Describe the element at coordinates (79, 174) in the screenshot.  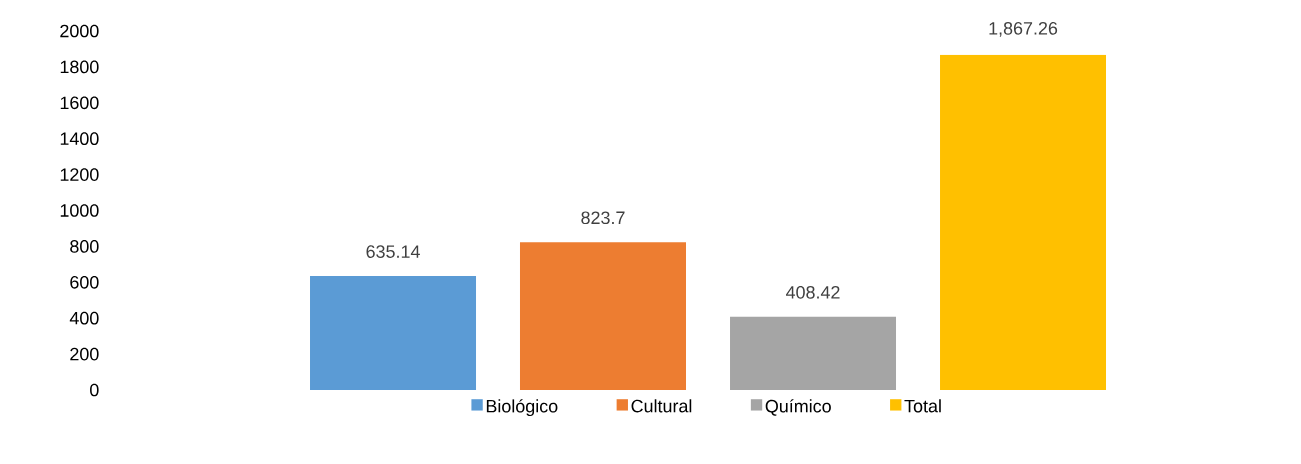
I see `y-tick-label: 1200` at that location.